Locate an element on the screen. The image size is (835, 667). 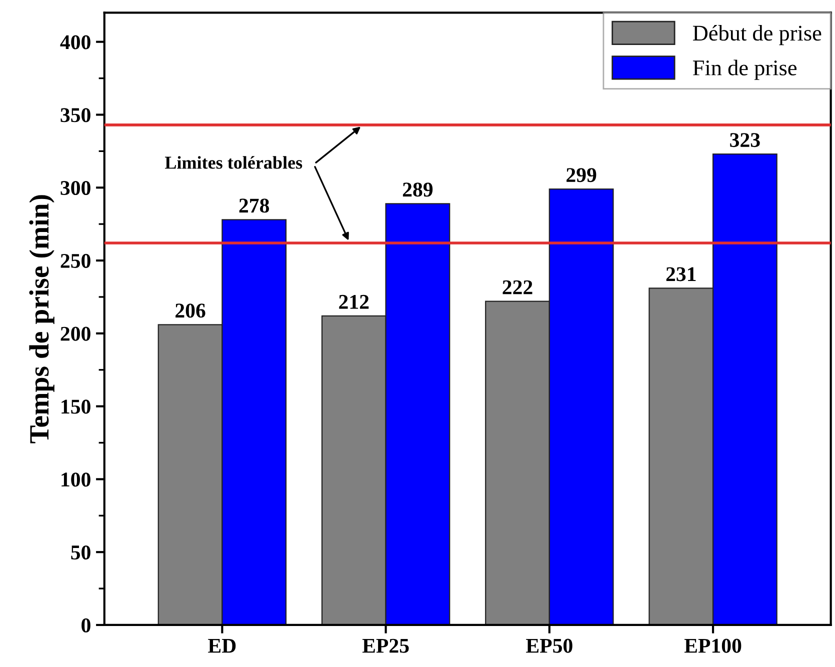
data-label: 289 is located at coordinates (417, 189).